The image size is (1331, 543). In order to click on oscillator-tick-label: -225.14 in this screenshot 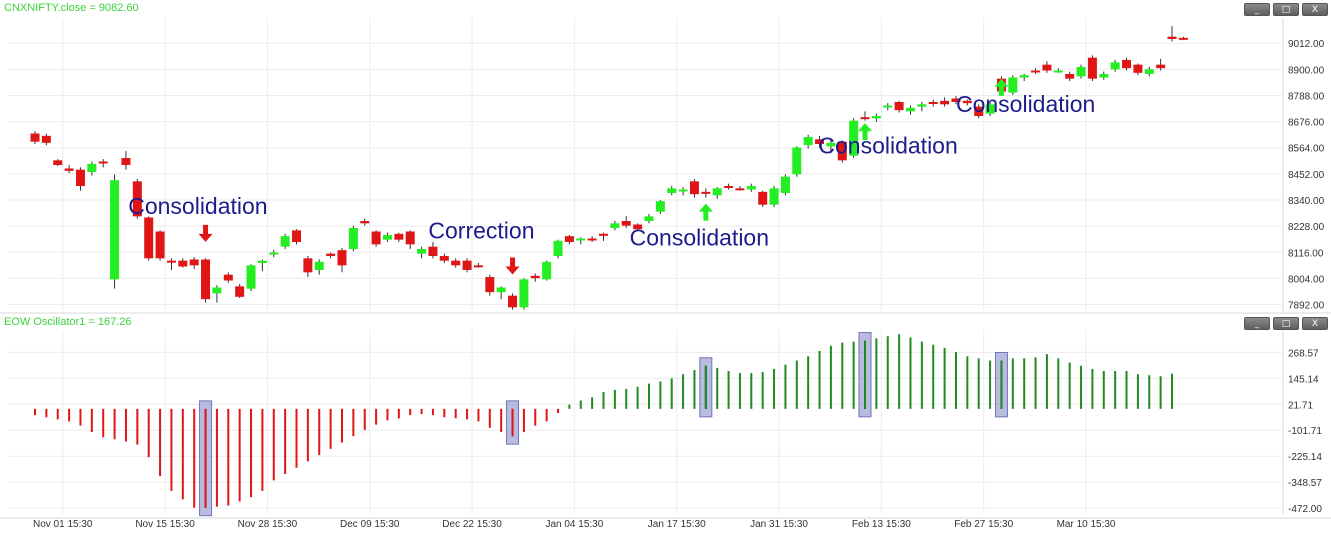, I will do `click(1305, 457)`.